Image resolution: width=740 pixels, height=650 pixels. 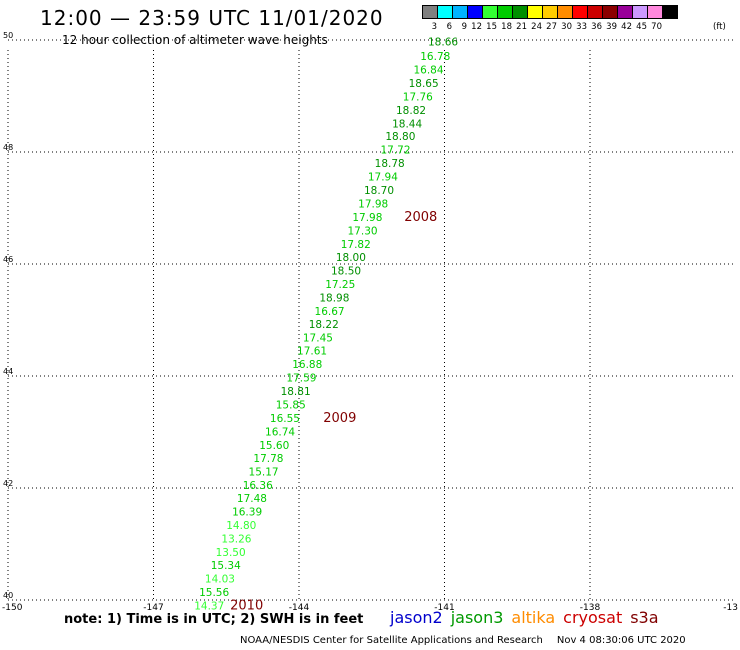 I want to click on wave-height-value: 17.25, so click(x=340, y=285).